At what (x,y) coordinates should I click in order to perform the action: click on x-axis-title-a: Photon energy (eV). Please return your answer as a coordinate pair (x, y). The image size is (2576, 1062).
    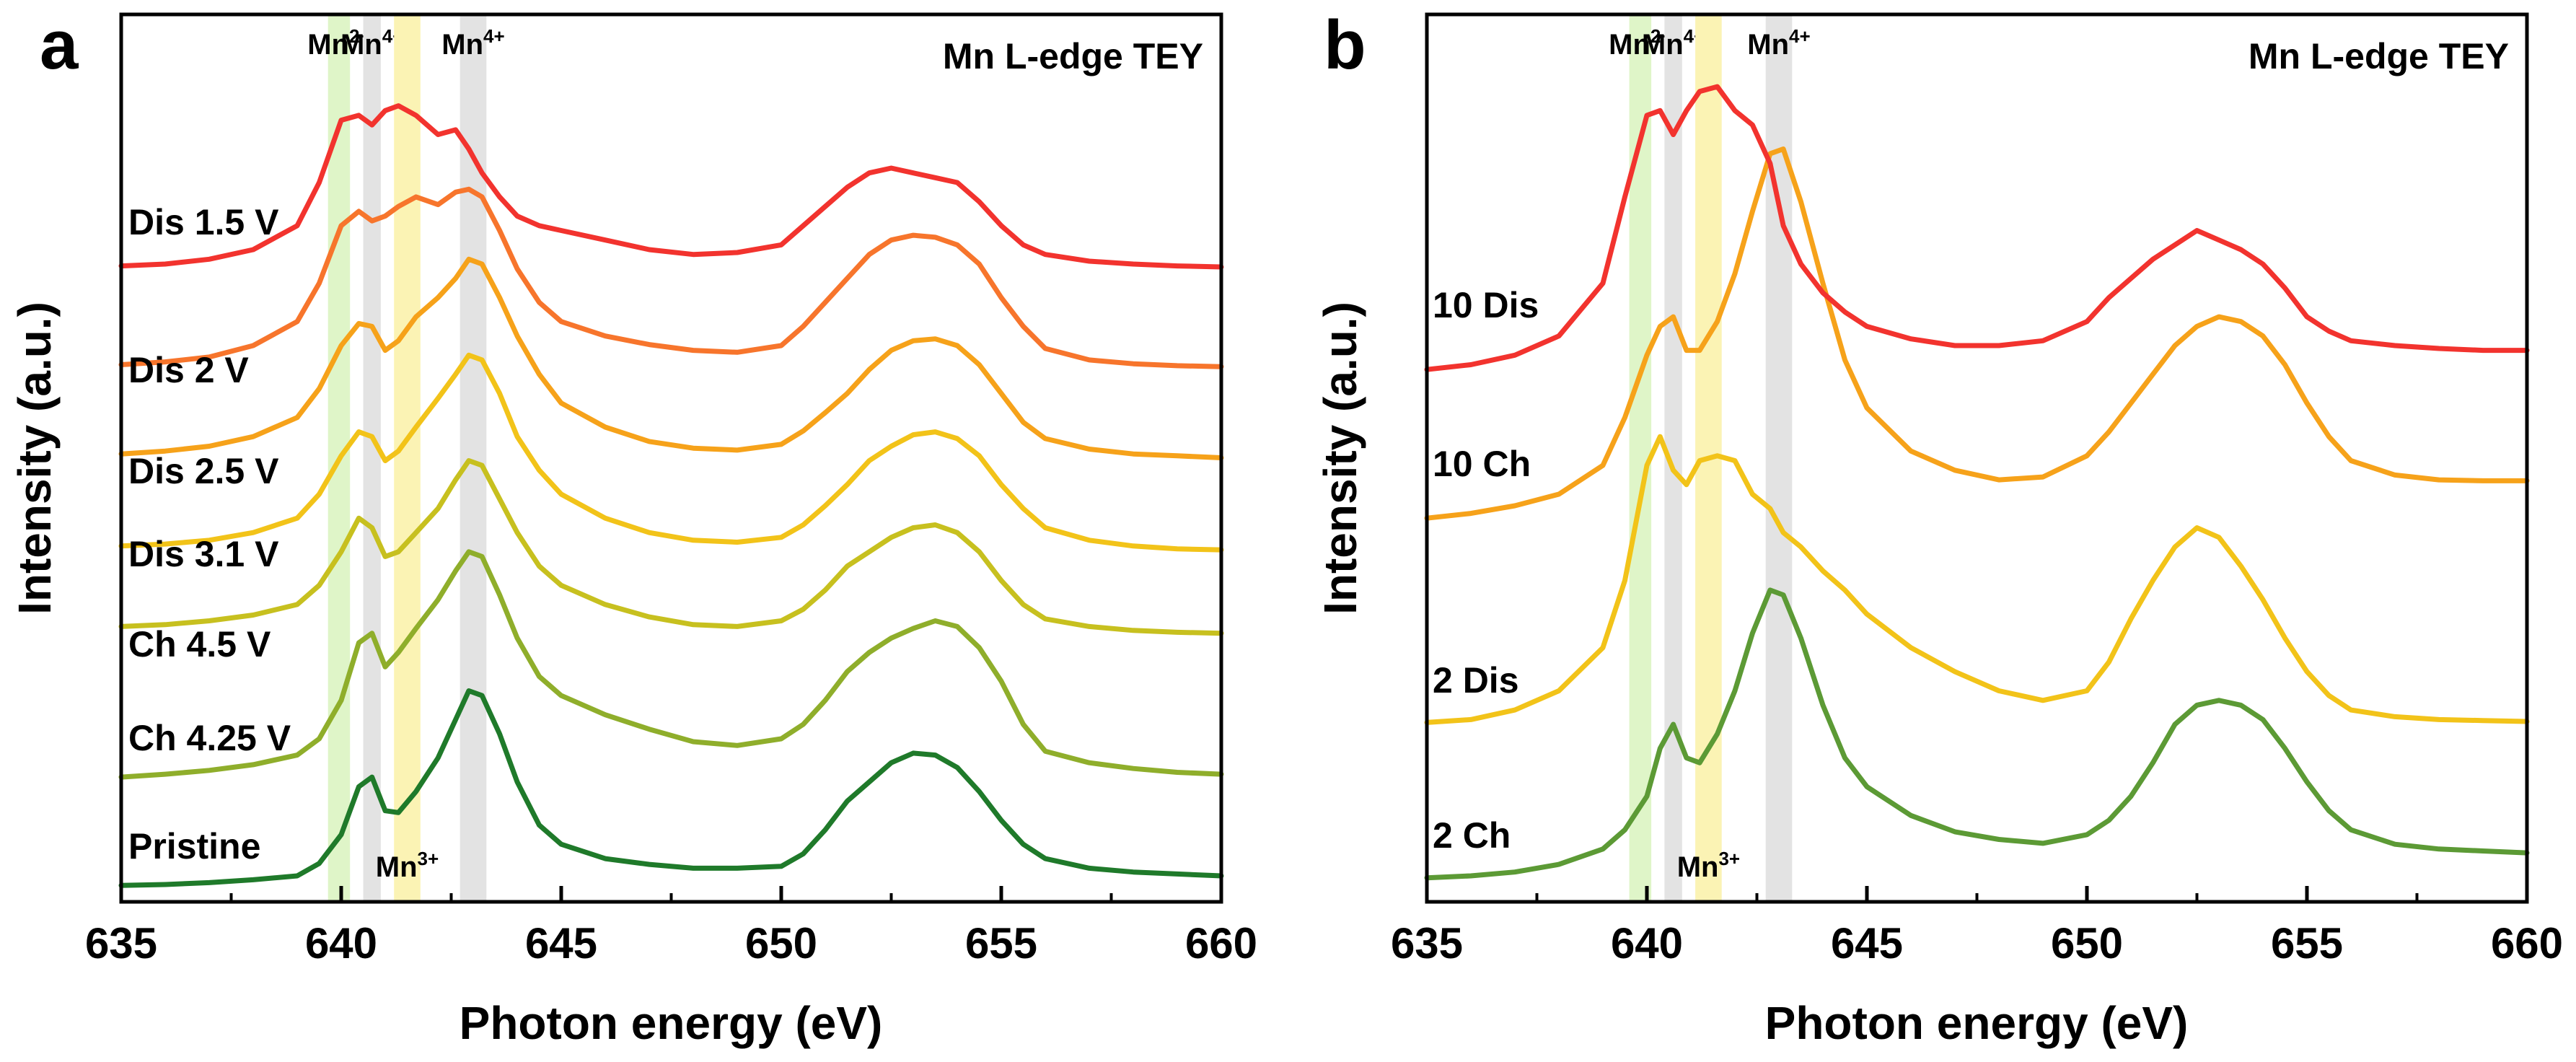
    Looking at the image, I should click on (671, 1023).